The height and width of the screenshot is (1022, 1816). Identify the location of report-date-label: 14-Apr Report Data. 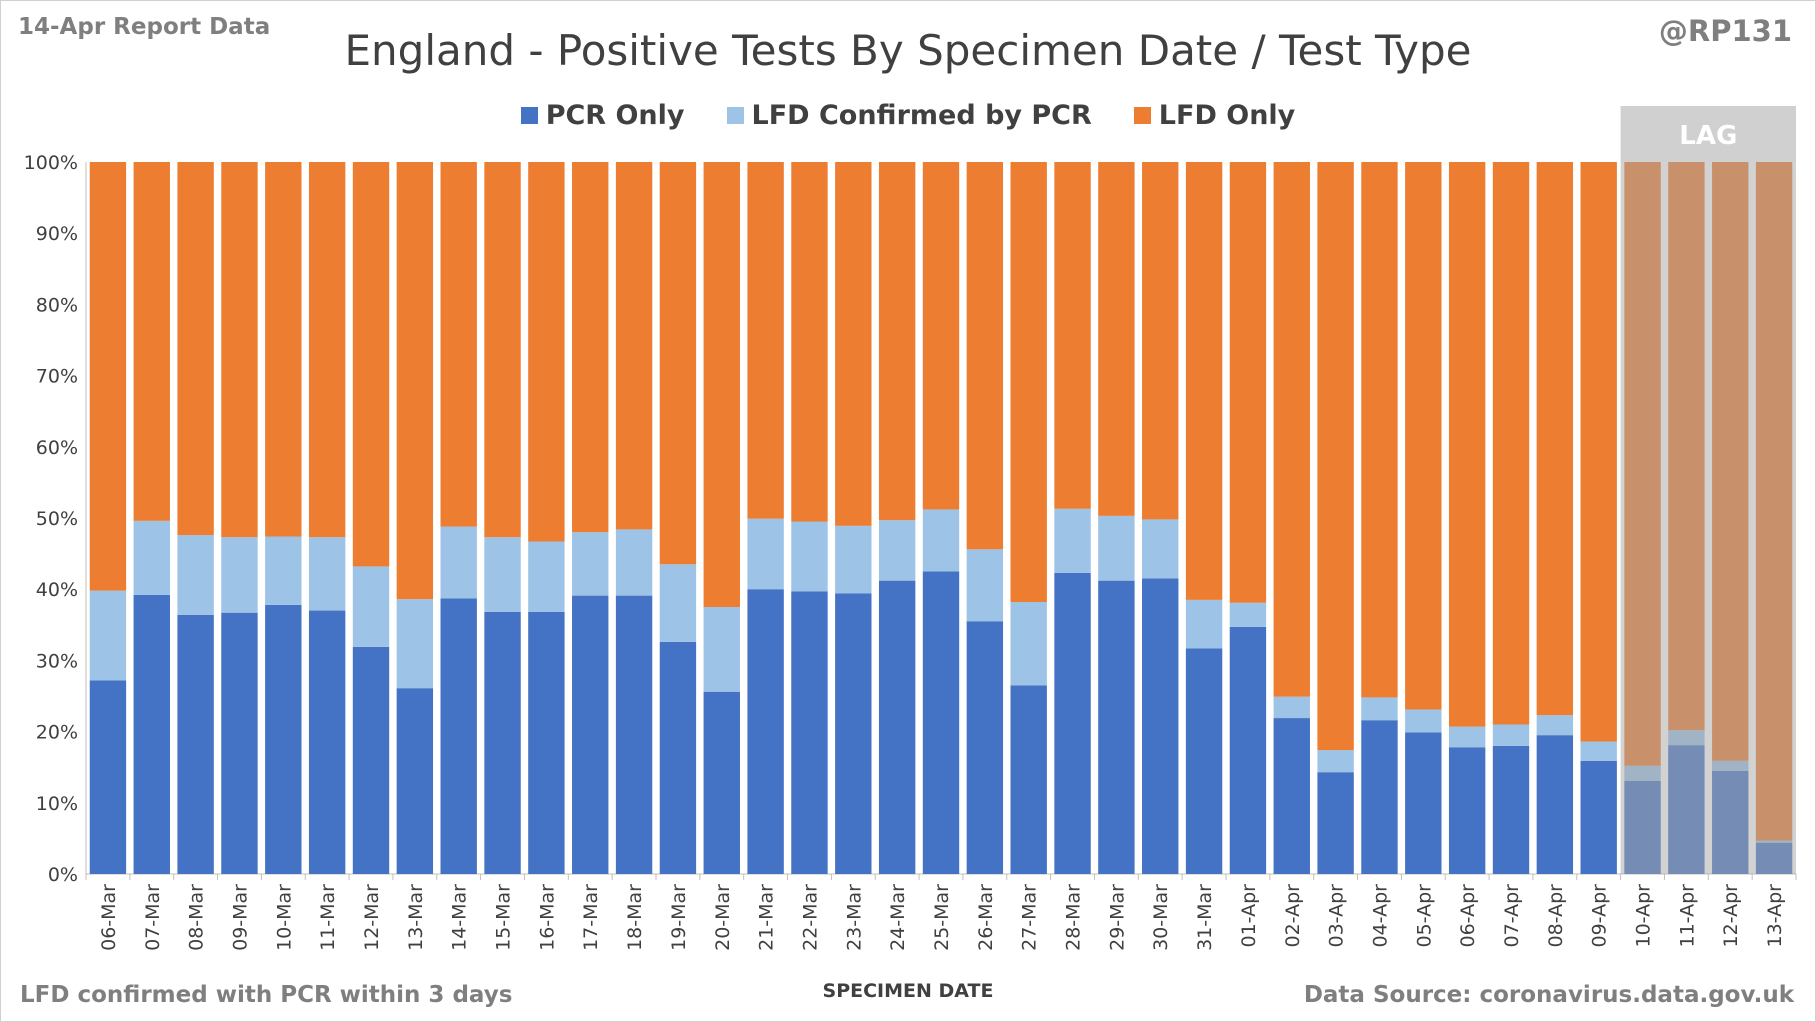
(144, 27).